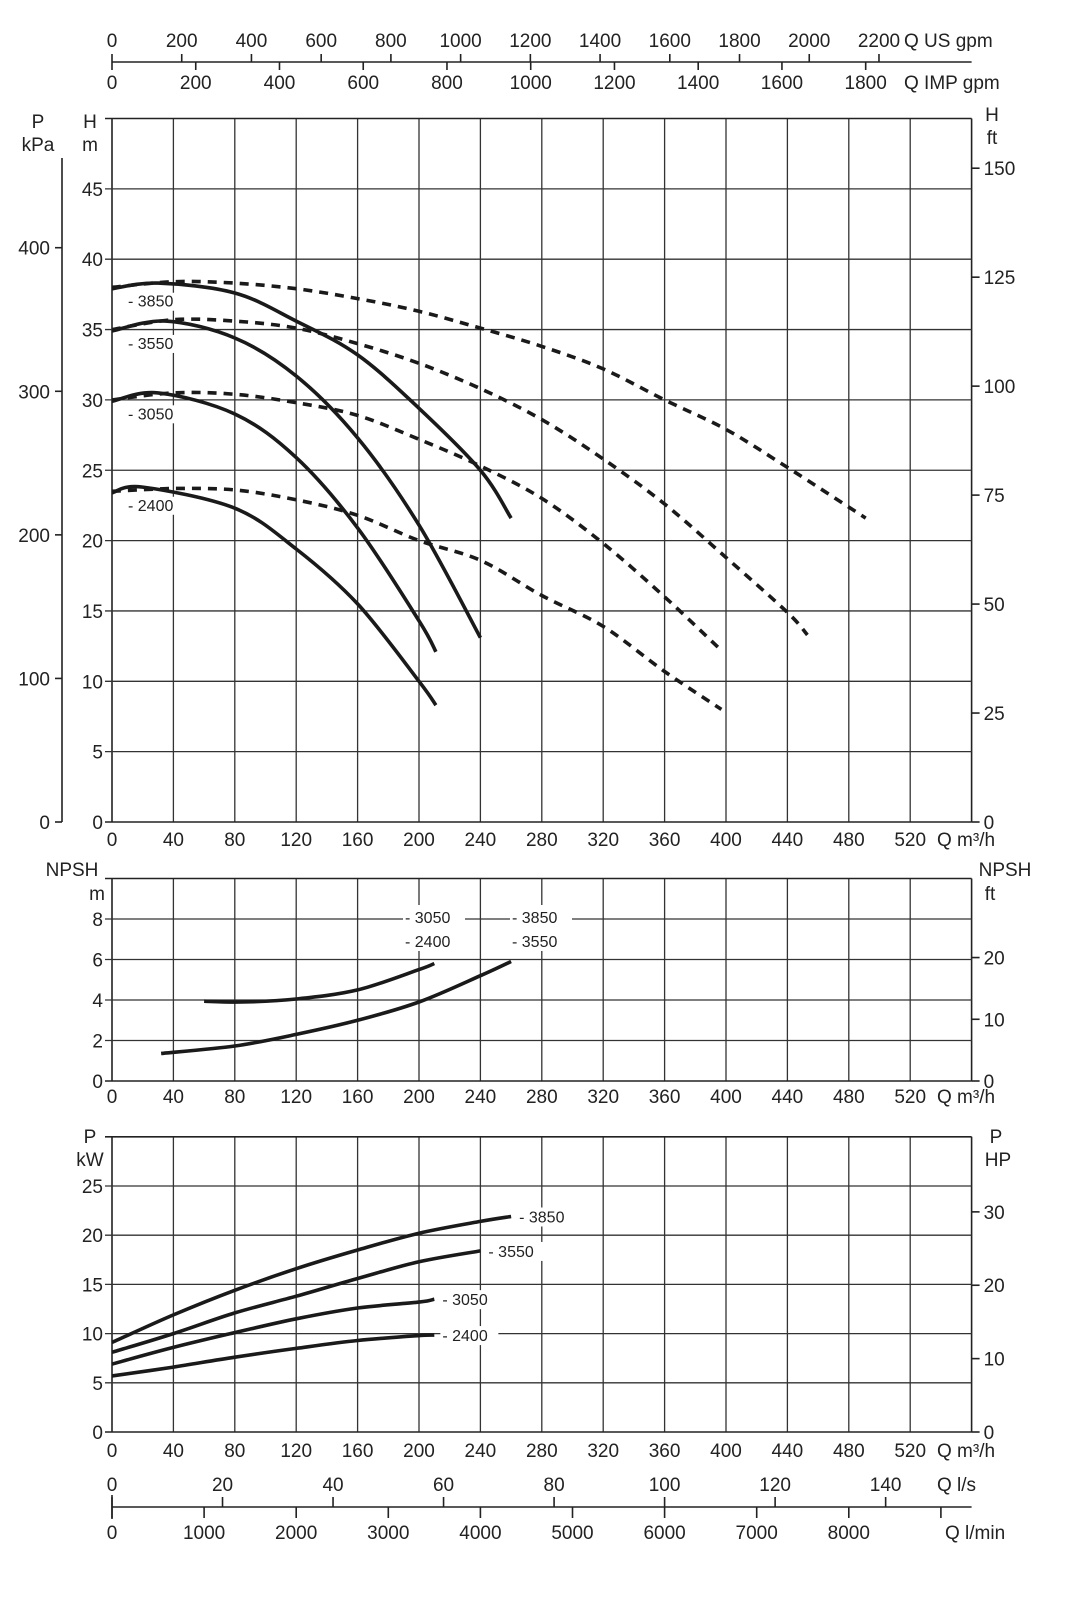  Describe the element at coordinates (363, 83) in the screenshot. I see `imp-gpm-tick-label: 600` at that location.